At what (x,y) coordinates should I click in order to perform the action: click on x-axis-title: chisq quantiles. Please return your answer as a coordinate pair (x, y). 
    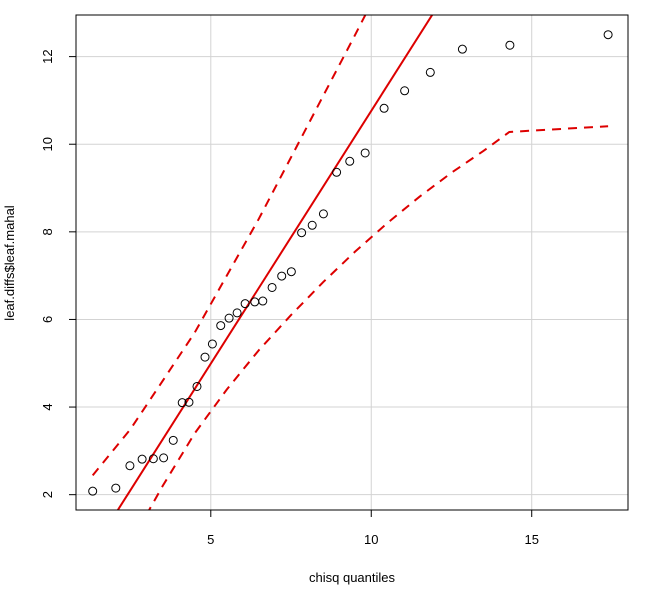
    Looking at the image, I should click on (352, 577).